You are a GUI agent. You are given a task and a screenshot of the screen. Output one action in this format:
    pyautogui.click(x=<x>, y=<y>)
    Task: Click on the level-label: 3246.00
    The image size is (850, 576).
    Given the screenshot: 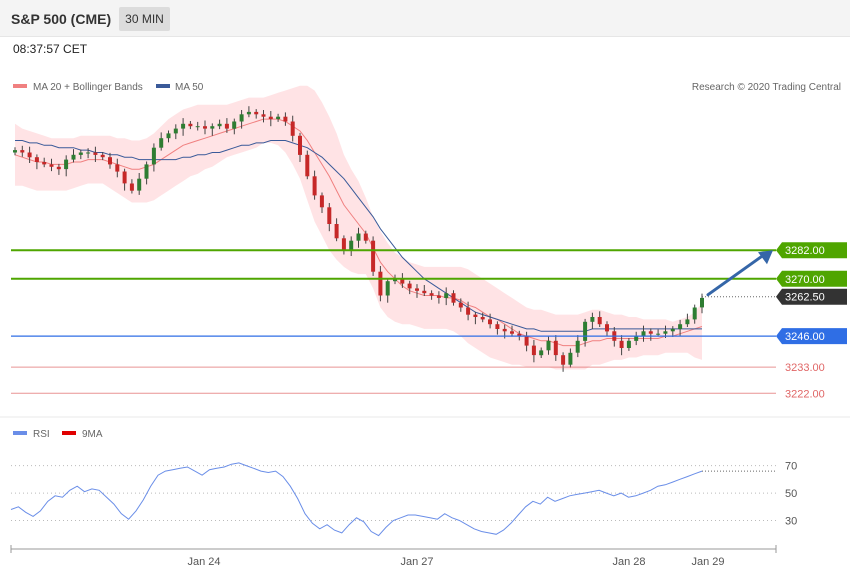 What is the action you would take?
    pyautogui.click(x=805, y=337)
    